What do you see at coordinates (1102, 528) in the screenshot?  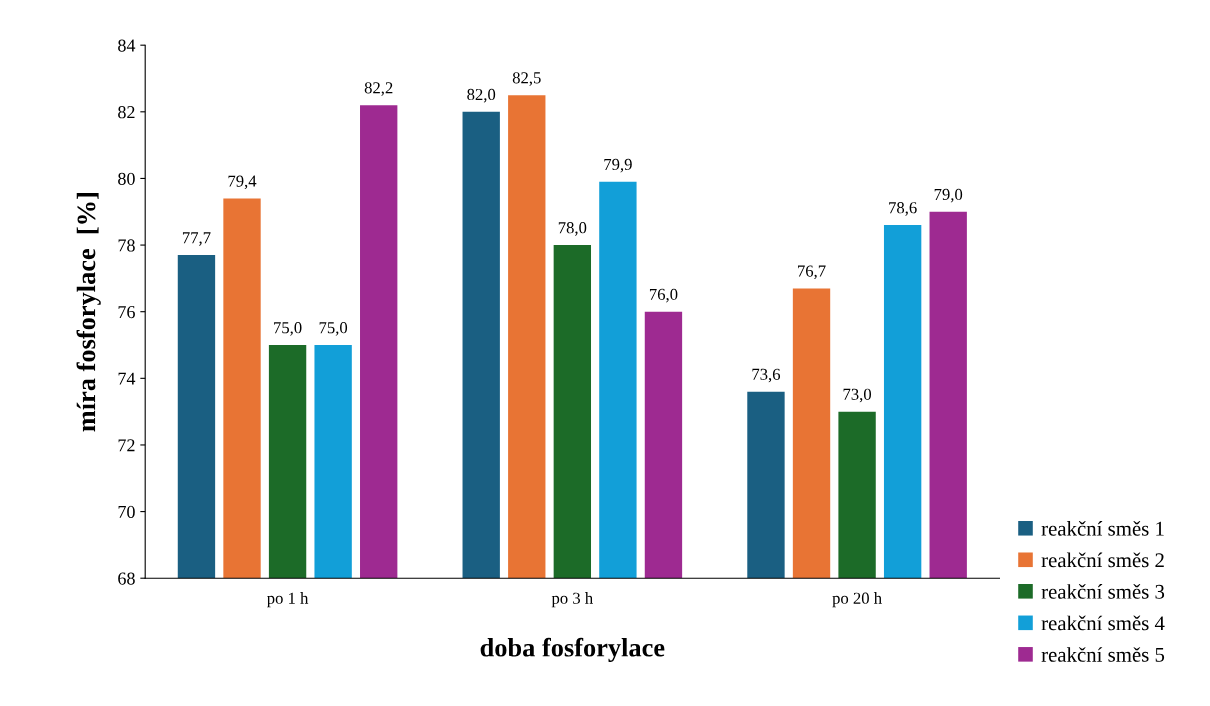 I see `legend-label: reakční směs 1` at bounding box center [1102, 528].